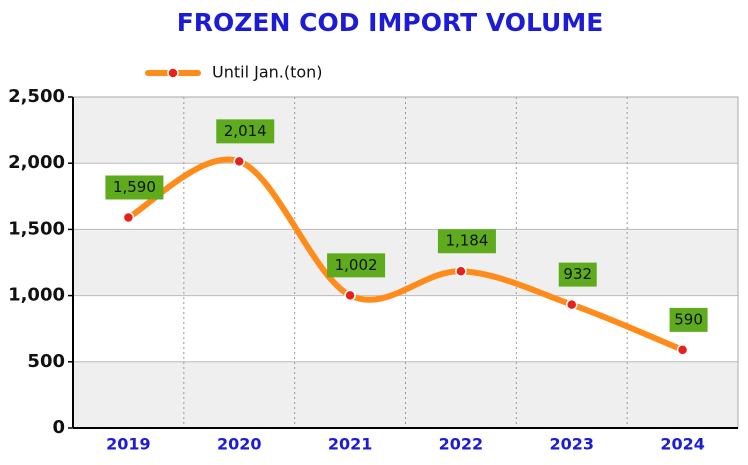  Describe the element at coordinates (682, 444) in the screenshot. I see `x-tick-label: 2024` at that location.